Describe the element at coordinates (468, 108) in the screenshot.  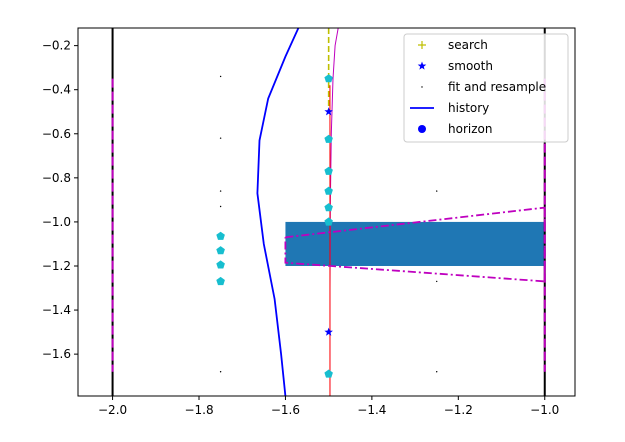
I see `legend-label-3: history` at that location.